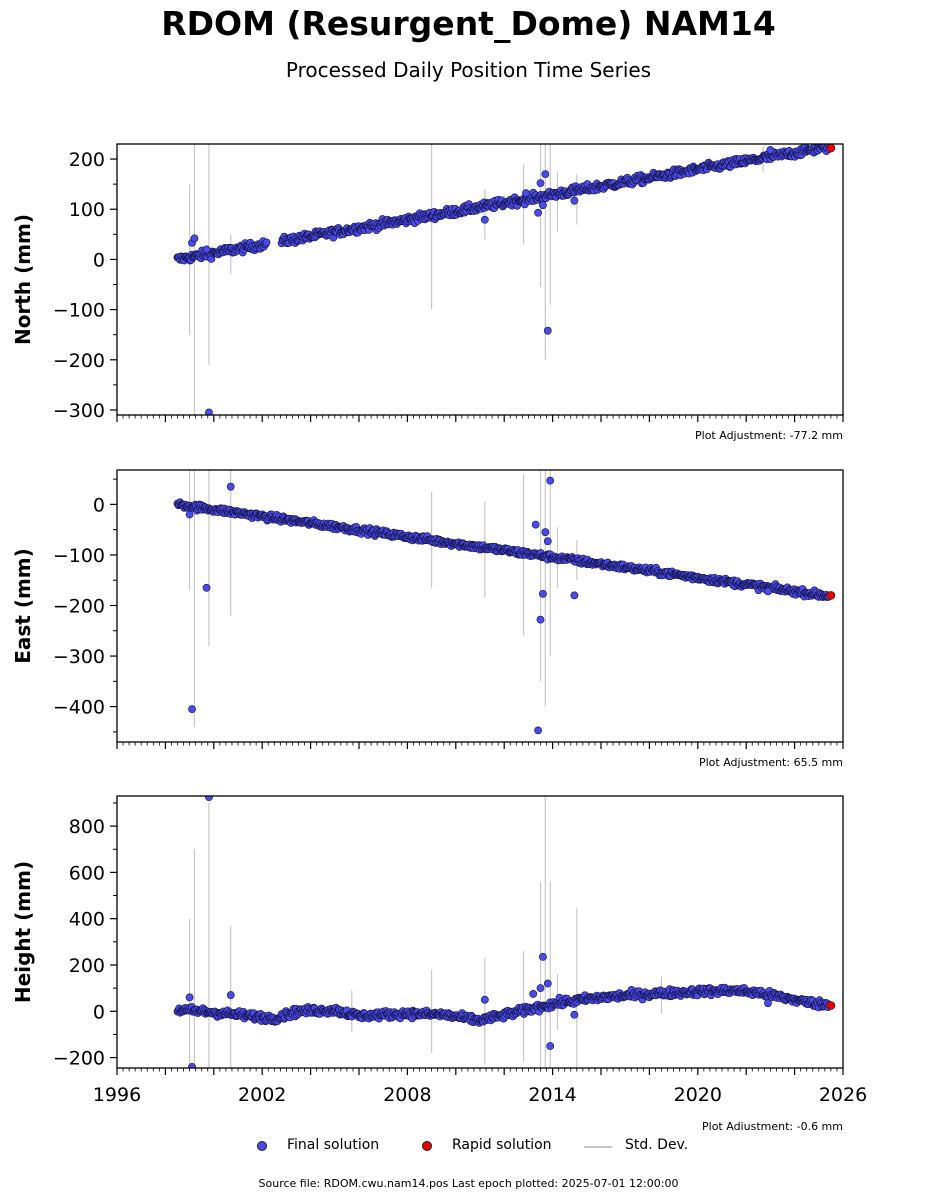 Image resolution: width=937 pixels, height=1200 pixels. Describe the element at coordinates (79, 708) in the screenshot. I see `y-tick-label: −400` at that location.